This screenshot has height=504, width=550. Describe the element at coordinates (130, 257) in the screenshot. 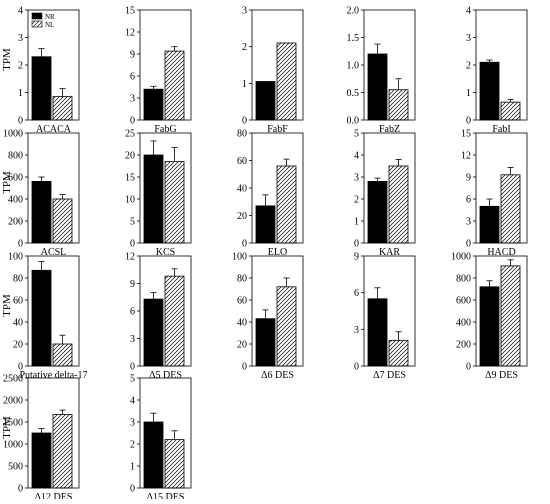

I see `y-tick-label: 12` at that location.